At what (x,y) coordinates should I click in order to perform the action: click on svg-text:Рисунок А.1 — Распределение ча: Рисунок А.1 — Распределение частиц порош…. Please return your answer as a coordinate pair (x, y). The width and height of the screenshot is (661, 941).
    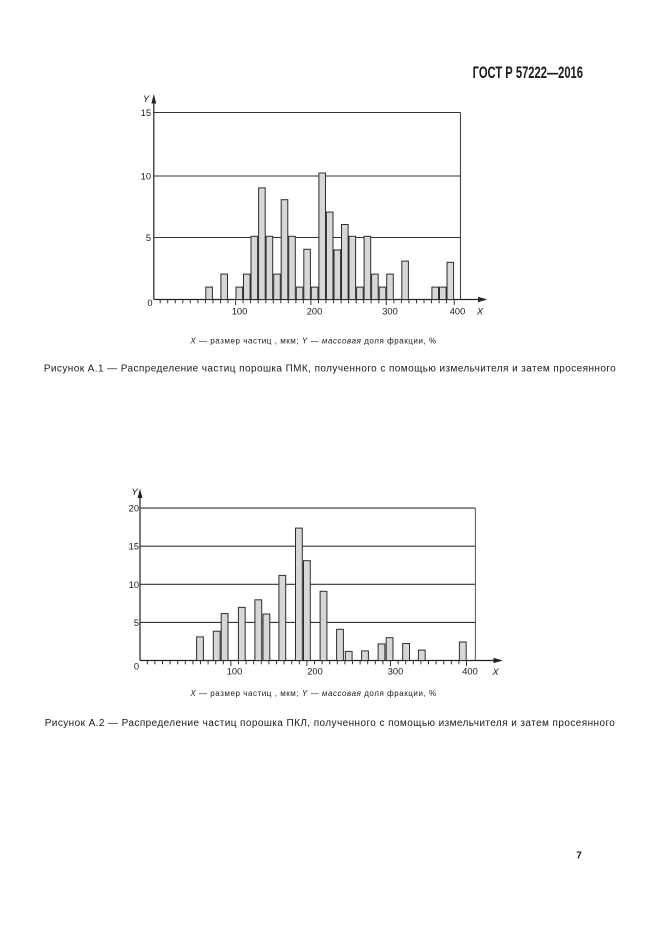
    Looking at the image, I should click on (330, 369).